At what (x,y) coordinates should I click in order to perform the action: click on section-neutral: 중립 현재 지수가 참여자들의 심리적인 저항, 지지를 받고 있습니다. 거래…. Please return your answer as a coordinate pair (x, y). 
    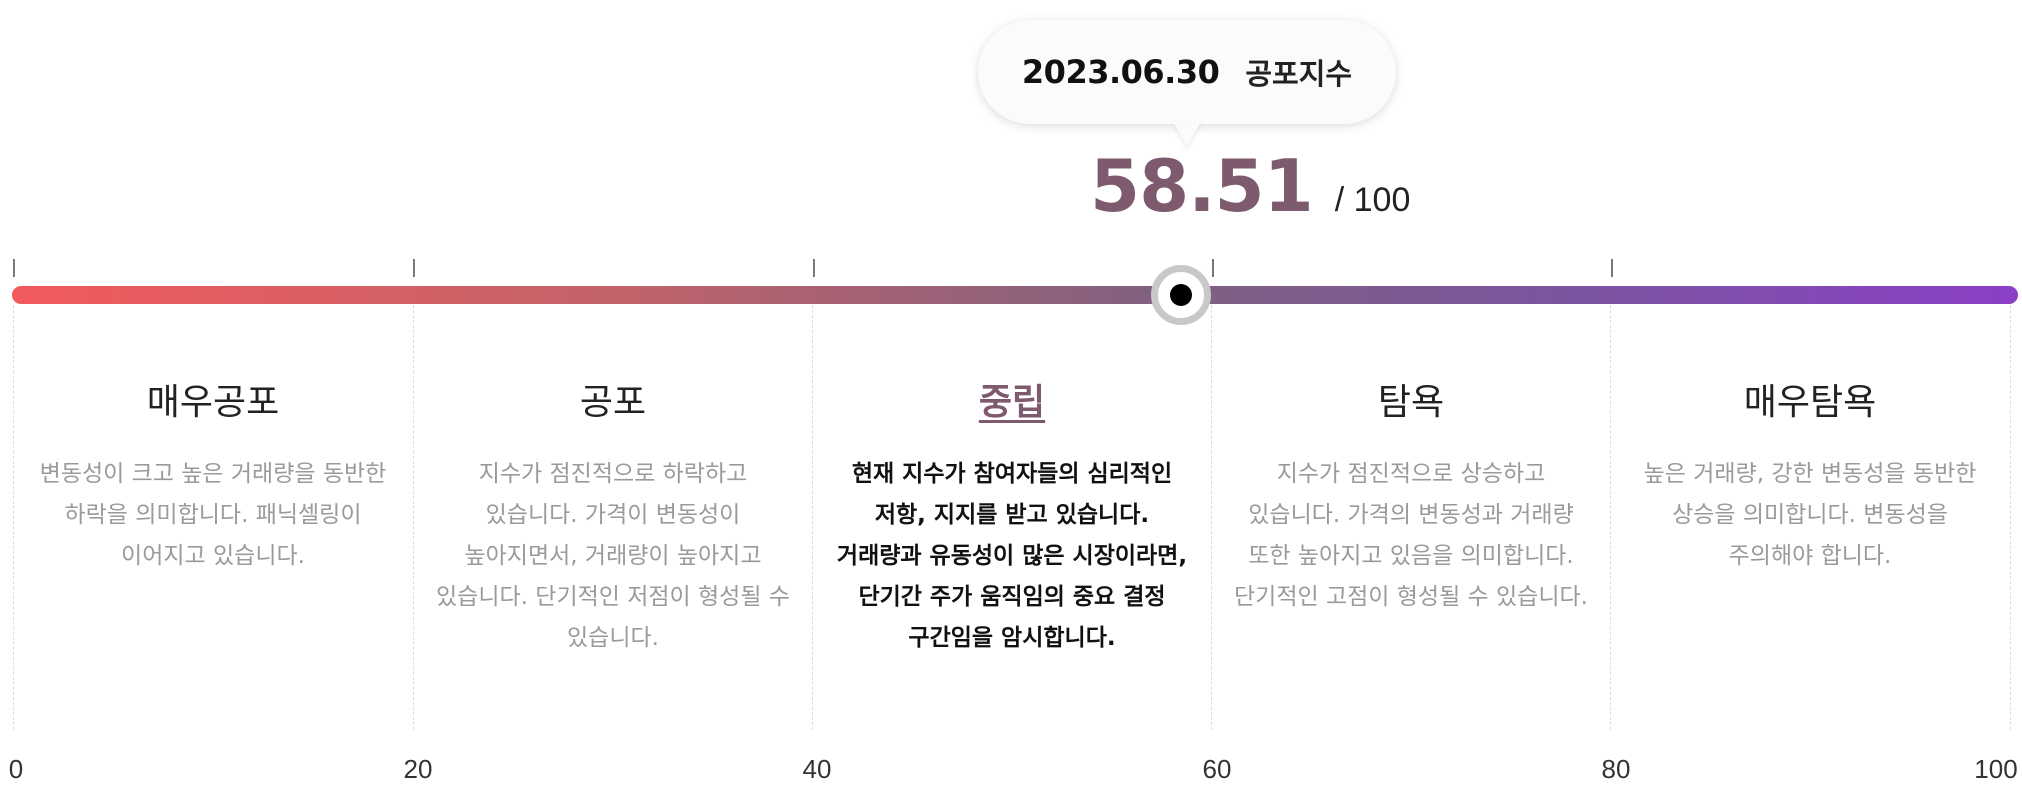
    Looking at the image, I should click on (1012, 518).